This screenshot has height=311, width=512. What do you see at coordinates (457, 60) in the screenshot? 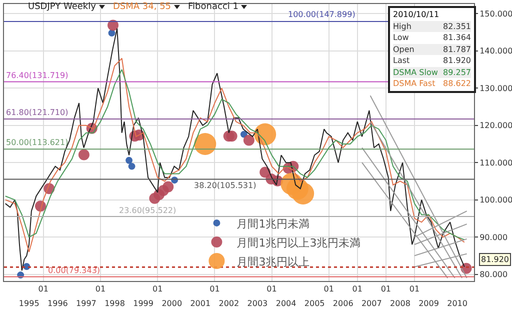
I see `annotation: 81.920` at bounding box center [457, 60].